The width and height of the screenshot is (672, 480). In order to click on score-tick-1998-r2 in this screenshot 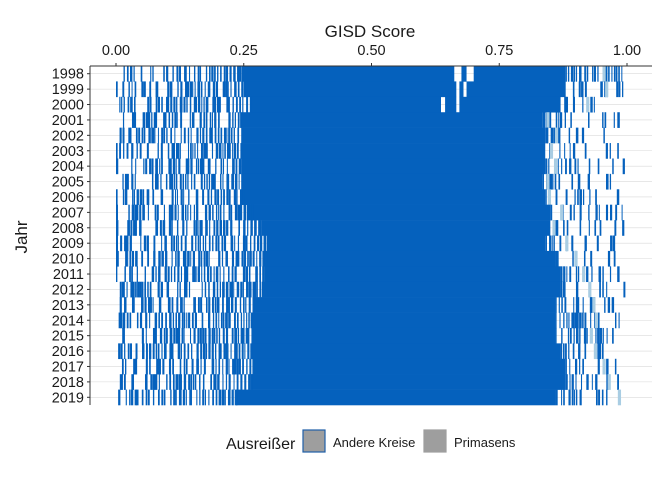, I will do `click(572, 74)`.